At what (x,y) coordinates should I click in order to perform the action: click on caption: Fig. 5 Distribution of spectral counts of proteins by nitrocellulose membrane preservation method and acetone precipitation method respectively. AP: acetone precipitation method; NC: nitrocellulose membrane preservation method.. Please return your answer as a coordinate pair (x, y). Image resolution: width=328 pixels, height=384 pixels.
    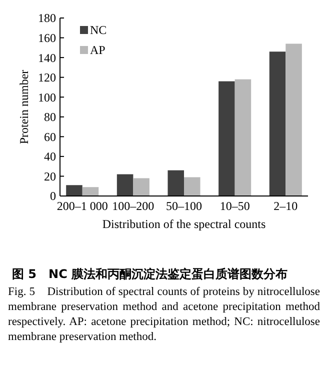
    Looking at the image, I should click on (164, 315).